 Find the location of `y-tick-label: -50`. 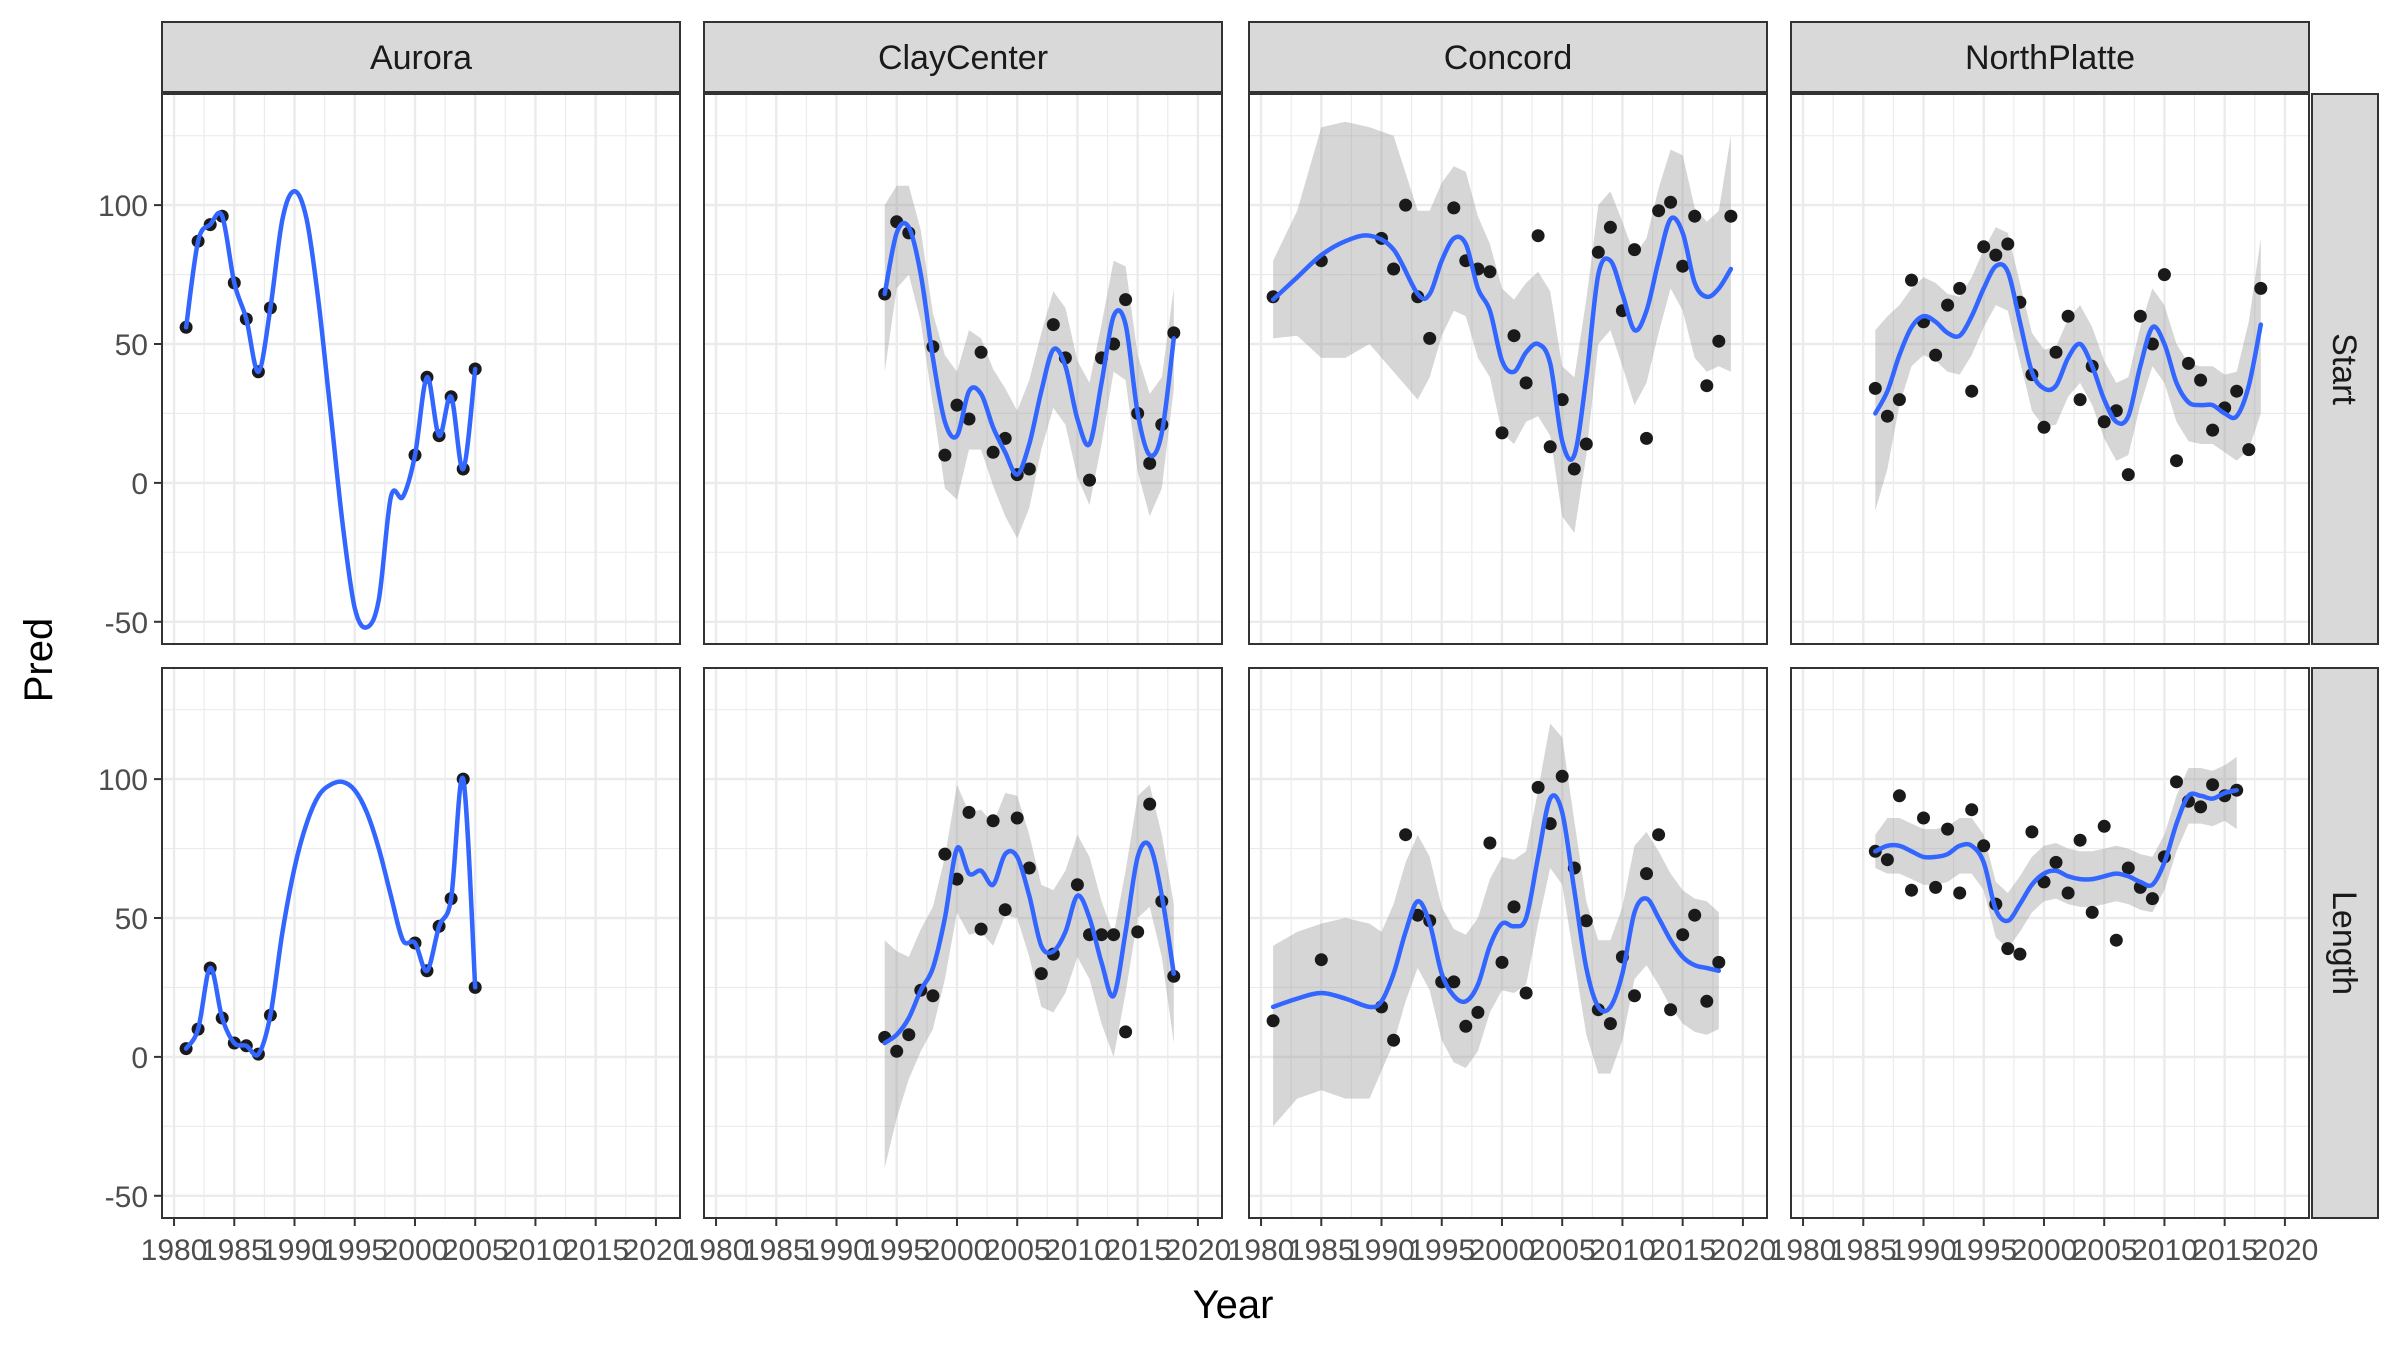

y-tick-label: -50 is located at coordinates (126, 1197).